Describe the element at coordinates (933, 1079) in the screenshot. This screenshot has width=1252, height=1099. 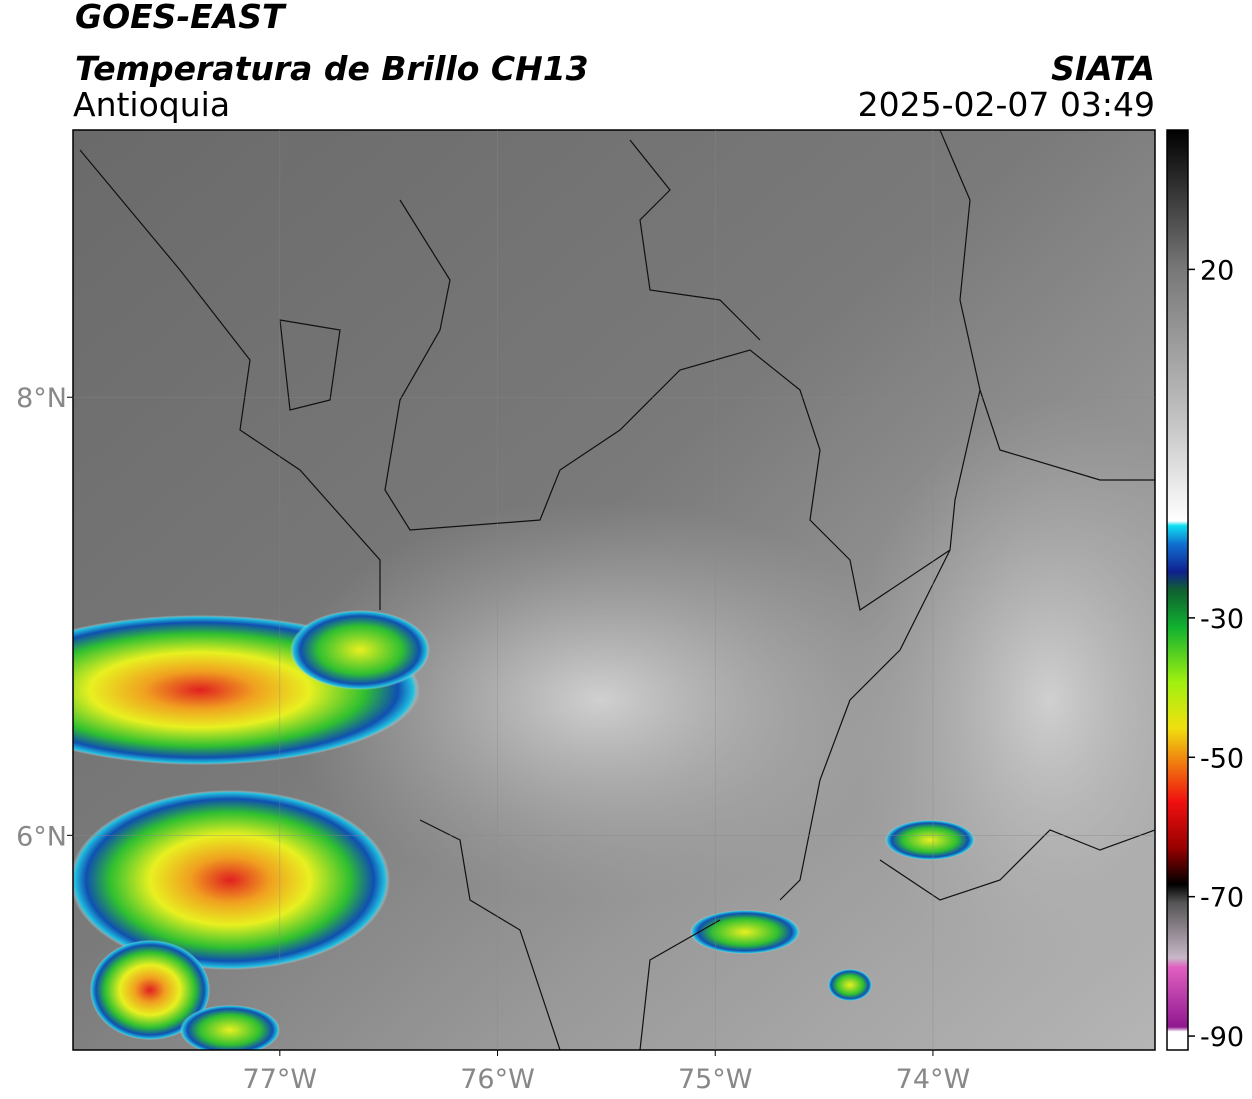
I see `x-tick-label: 74°W` at that location.